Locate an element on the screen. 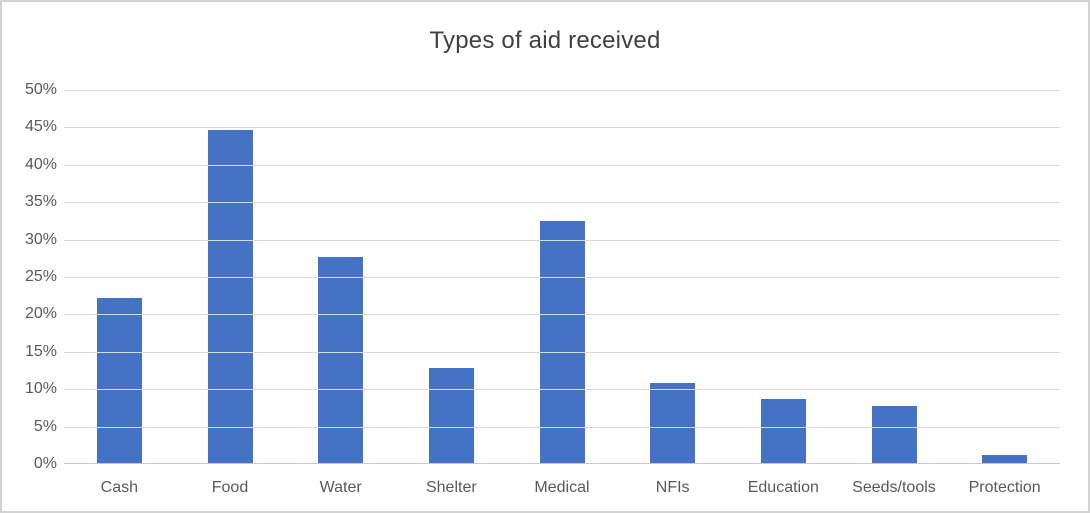  bar-food is located at coordinates (230, 297).